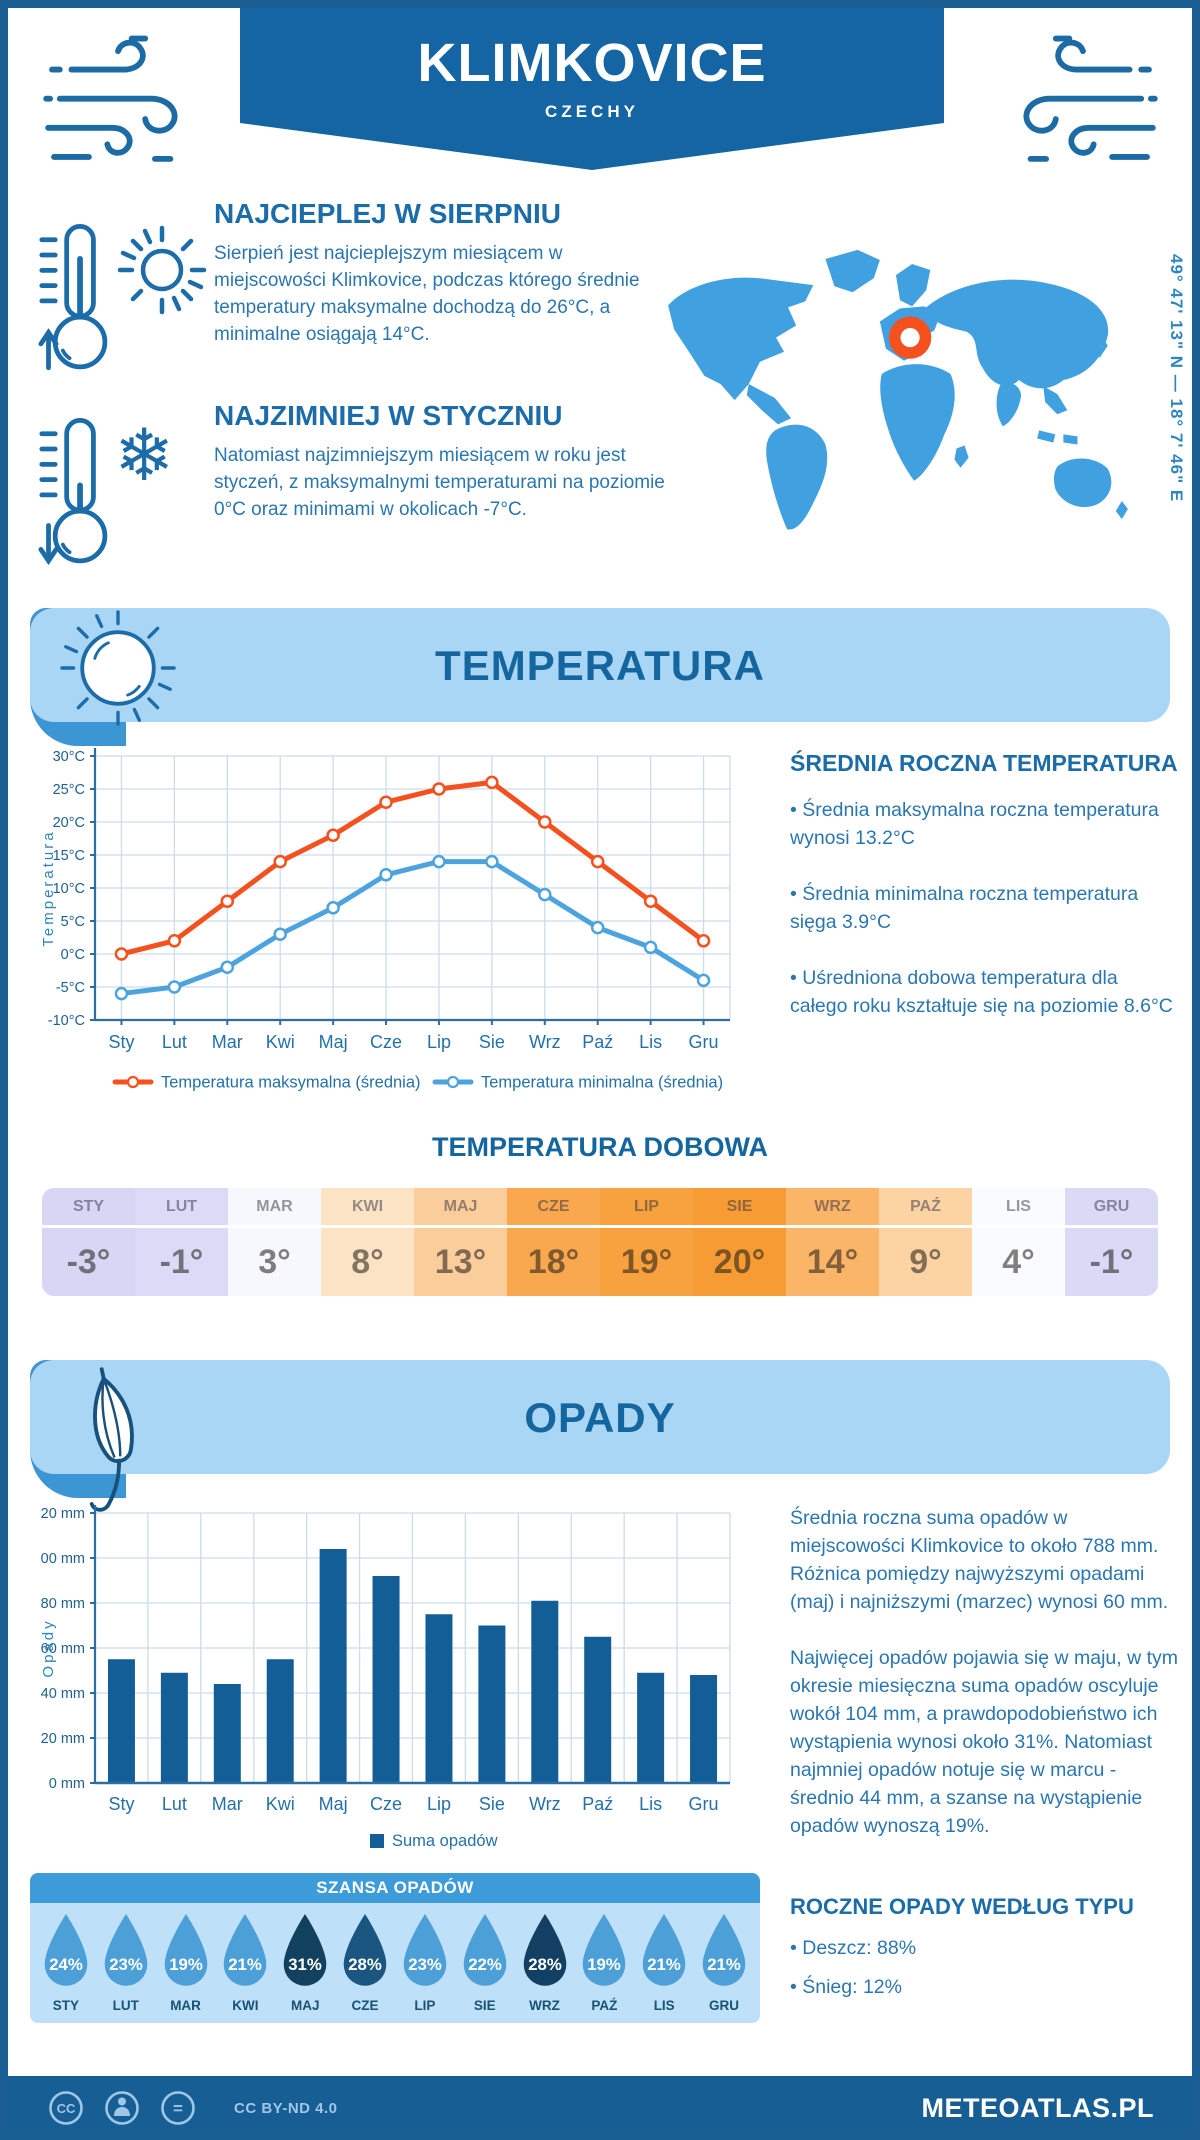 This screenshot has width=1200, height=2140. I want to click on temperature-value: 18°, so click(553, 1262).